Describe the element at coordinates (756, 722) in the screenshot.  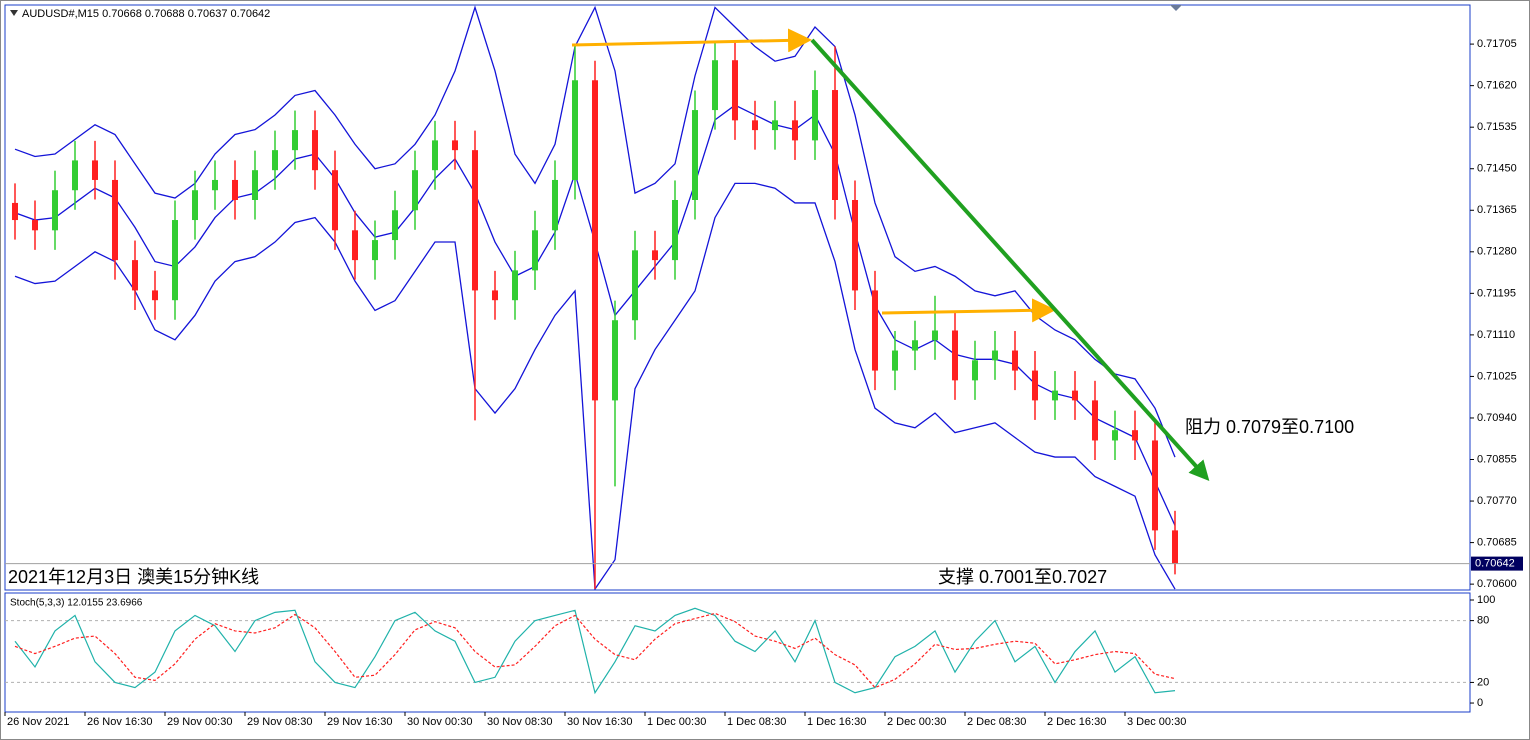
I see `x-tick-label: 1 Dec 08:30` at that location.